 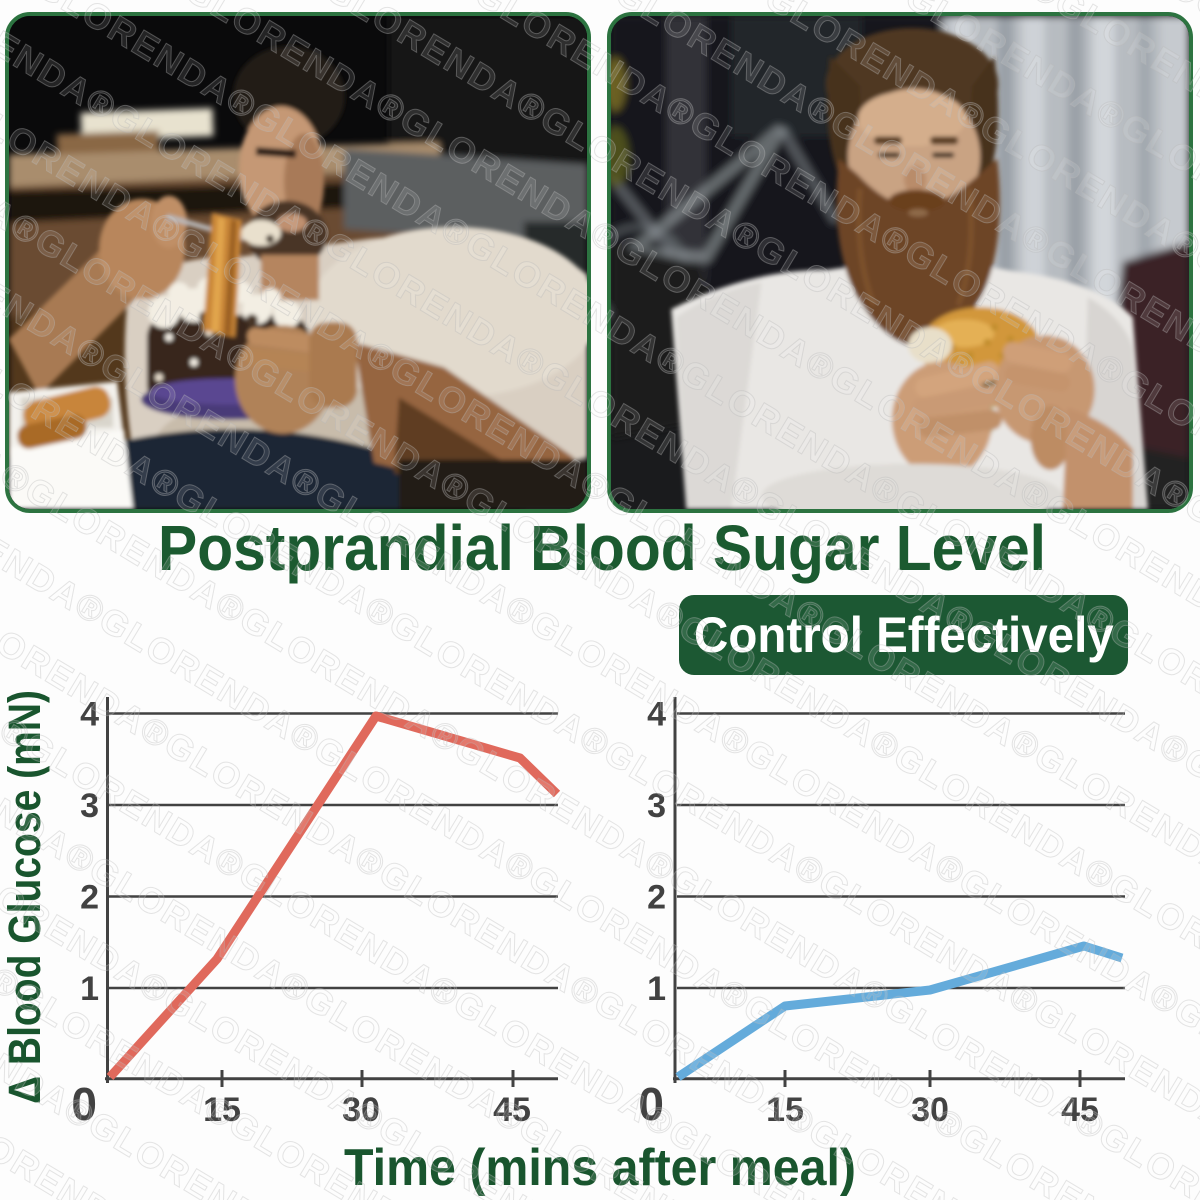 I want to click on svg-text: Time (mins after meal), so click(x=600, y=1168).